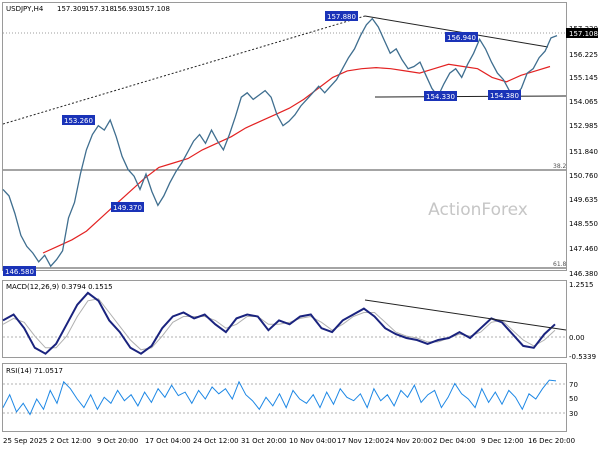 The image size is (600, 450). I want to click on y-tick-154065: 154.065, so click(583, 102).